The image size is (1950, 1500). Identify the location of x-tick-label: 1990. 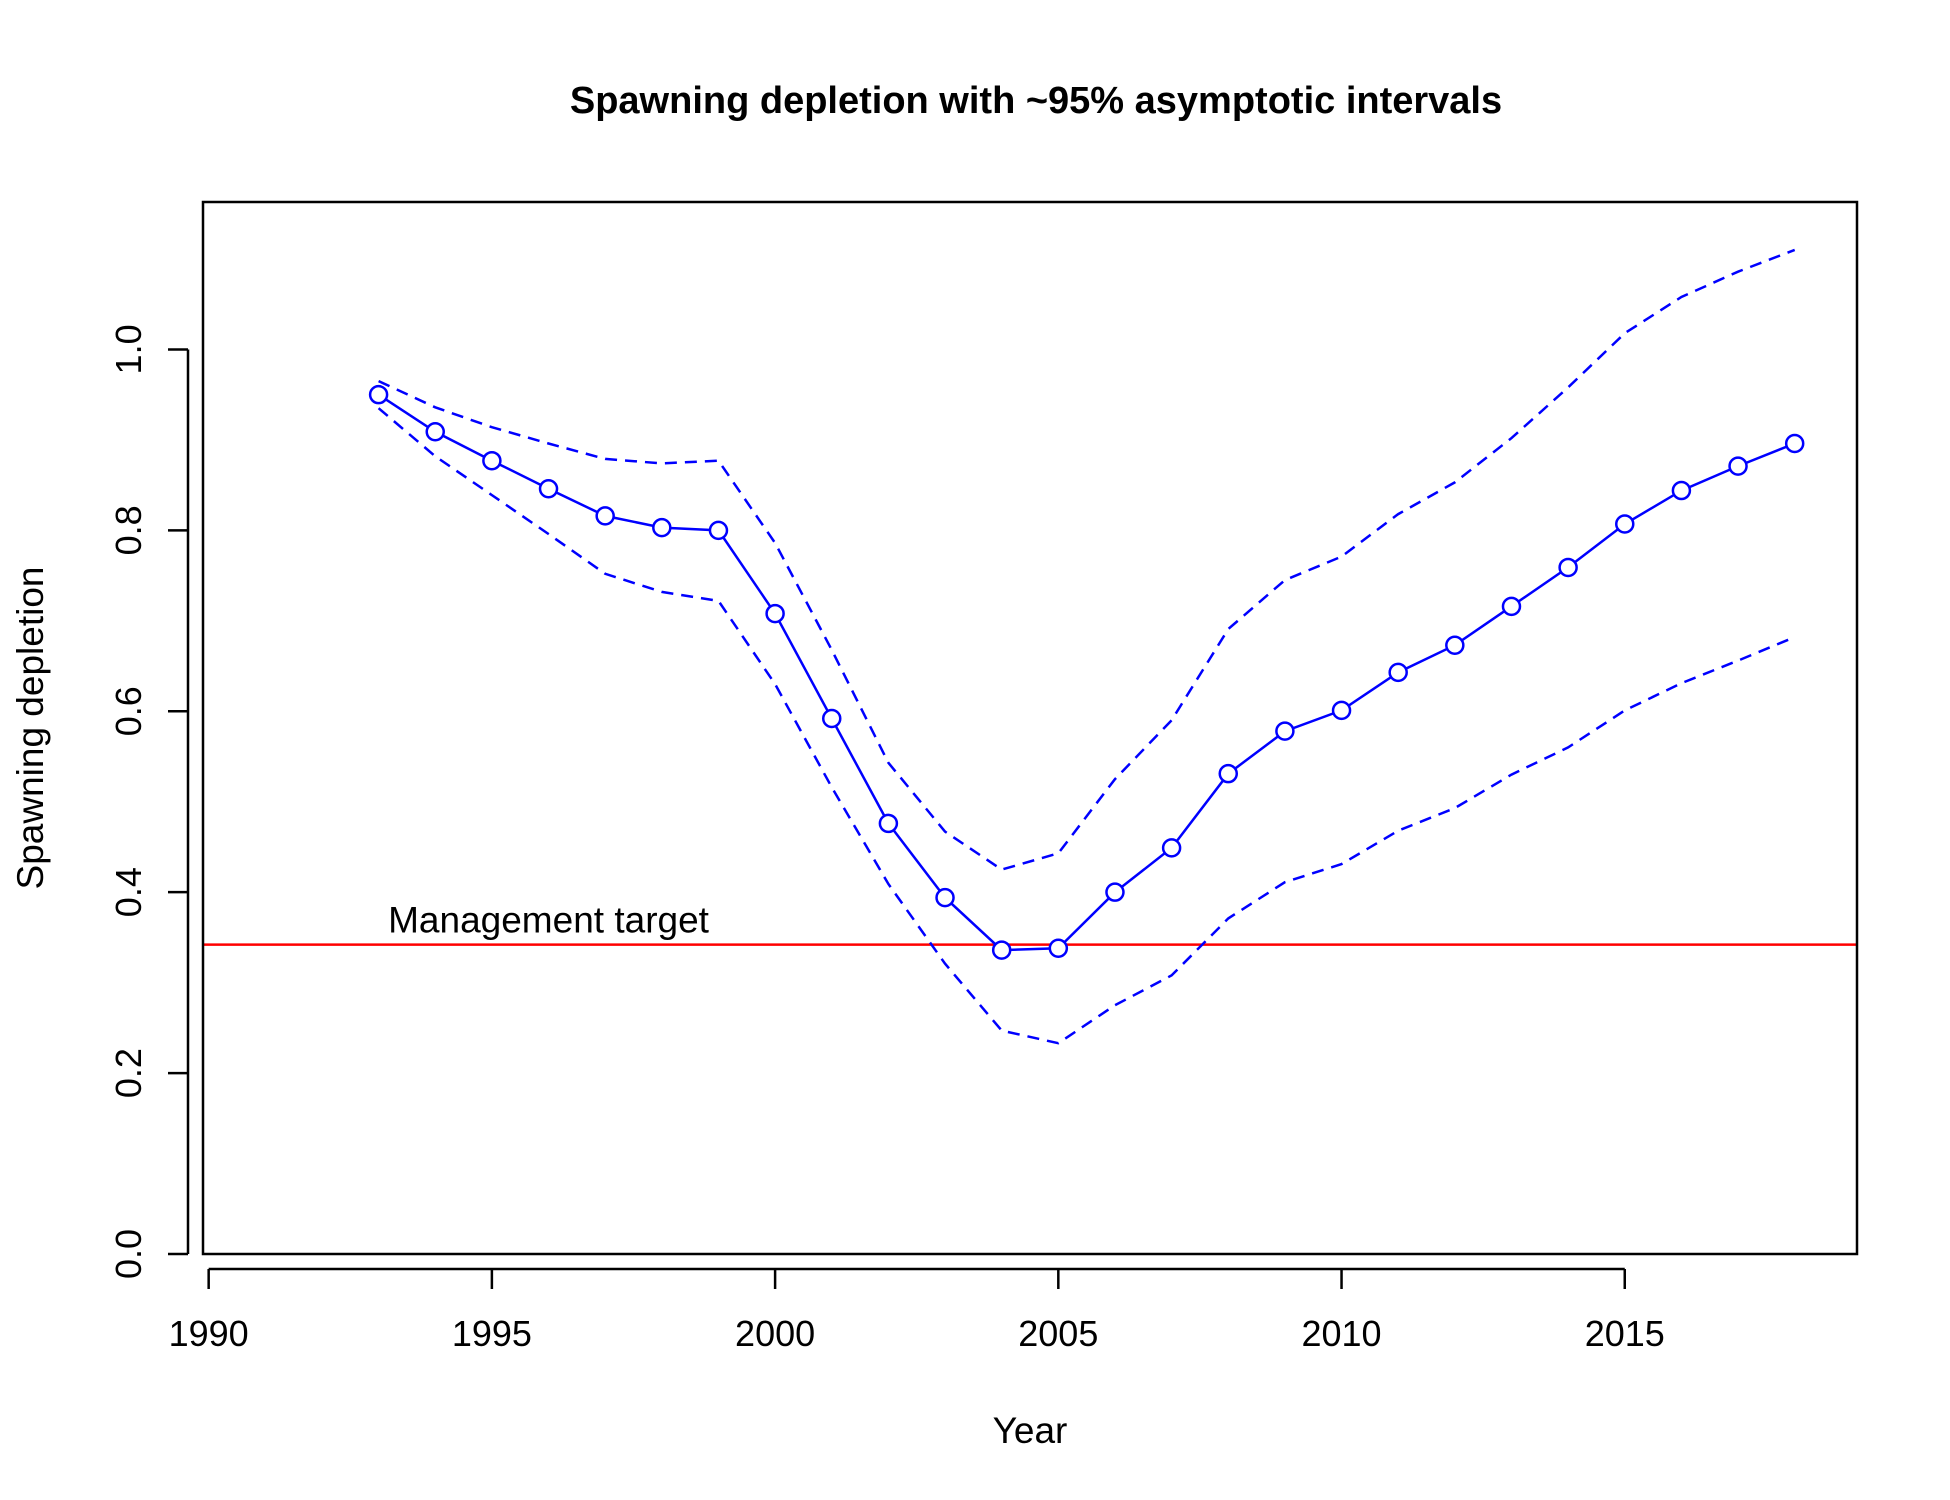
(209, 1333).